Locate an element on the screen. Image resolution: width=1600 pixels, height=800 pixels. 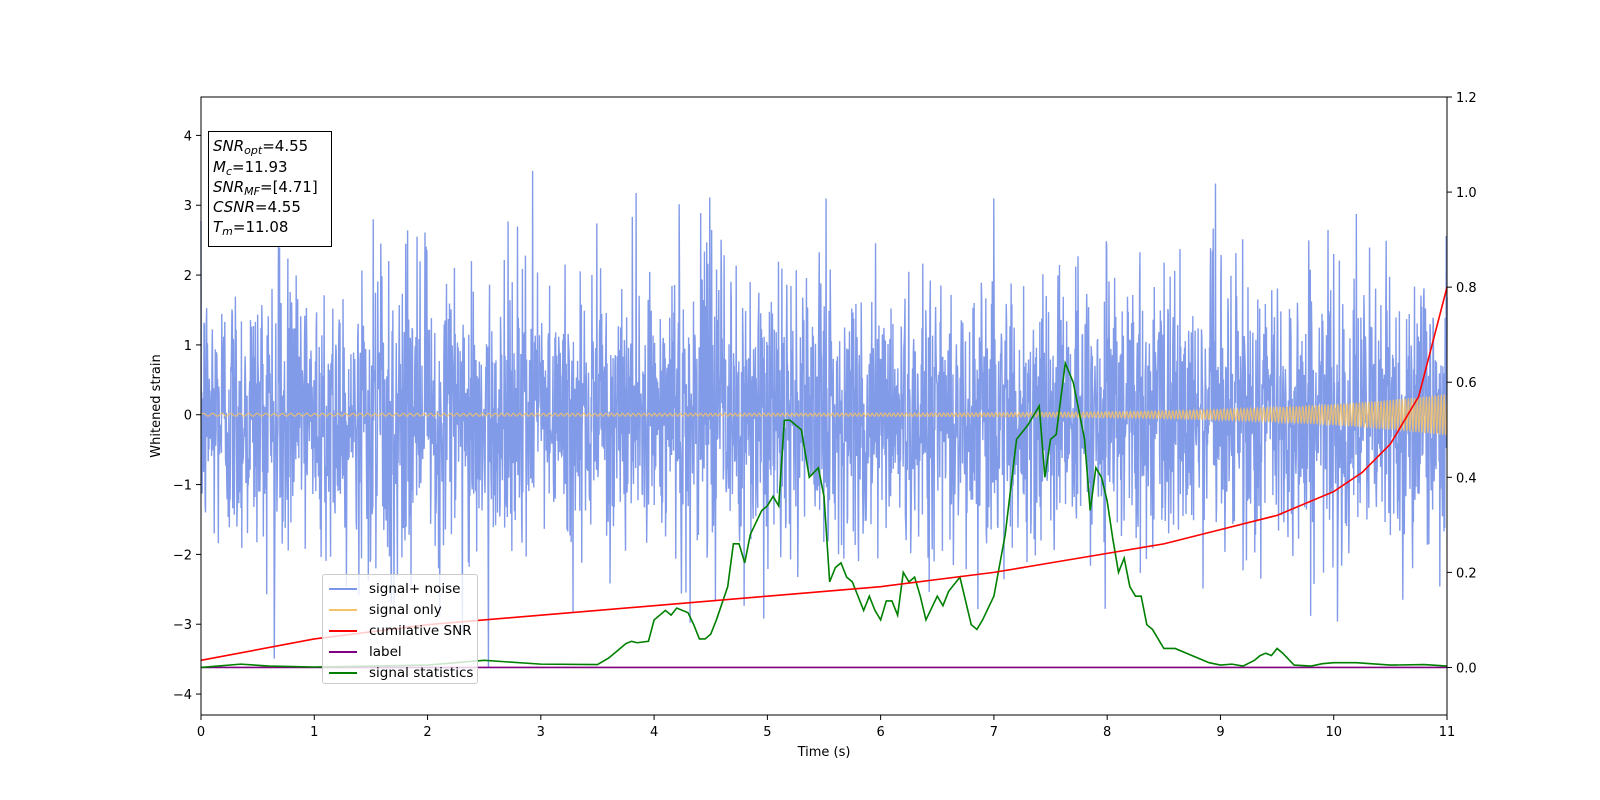
legend-swatch-signal-statistics is located at coordinates (343, 672).